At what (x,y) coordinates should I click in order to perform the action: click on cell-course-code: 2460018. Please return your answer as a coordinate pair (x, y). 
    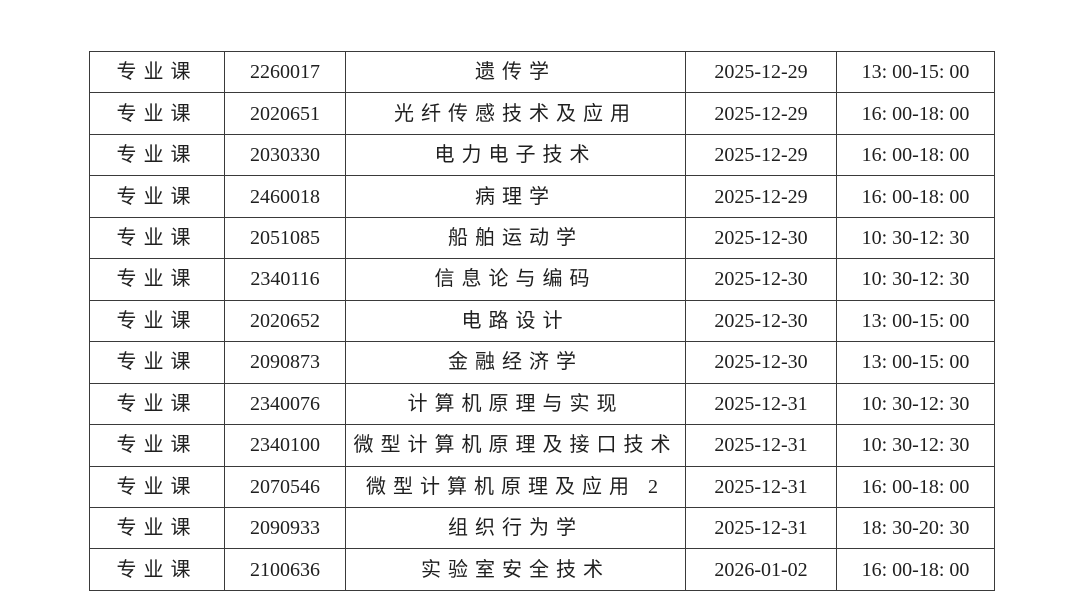
    Looking at the image, I should click on (285, 196).